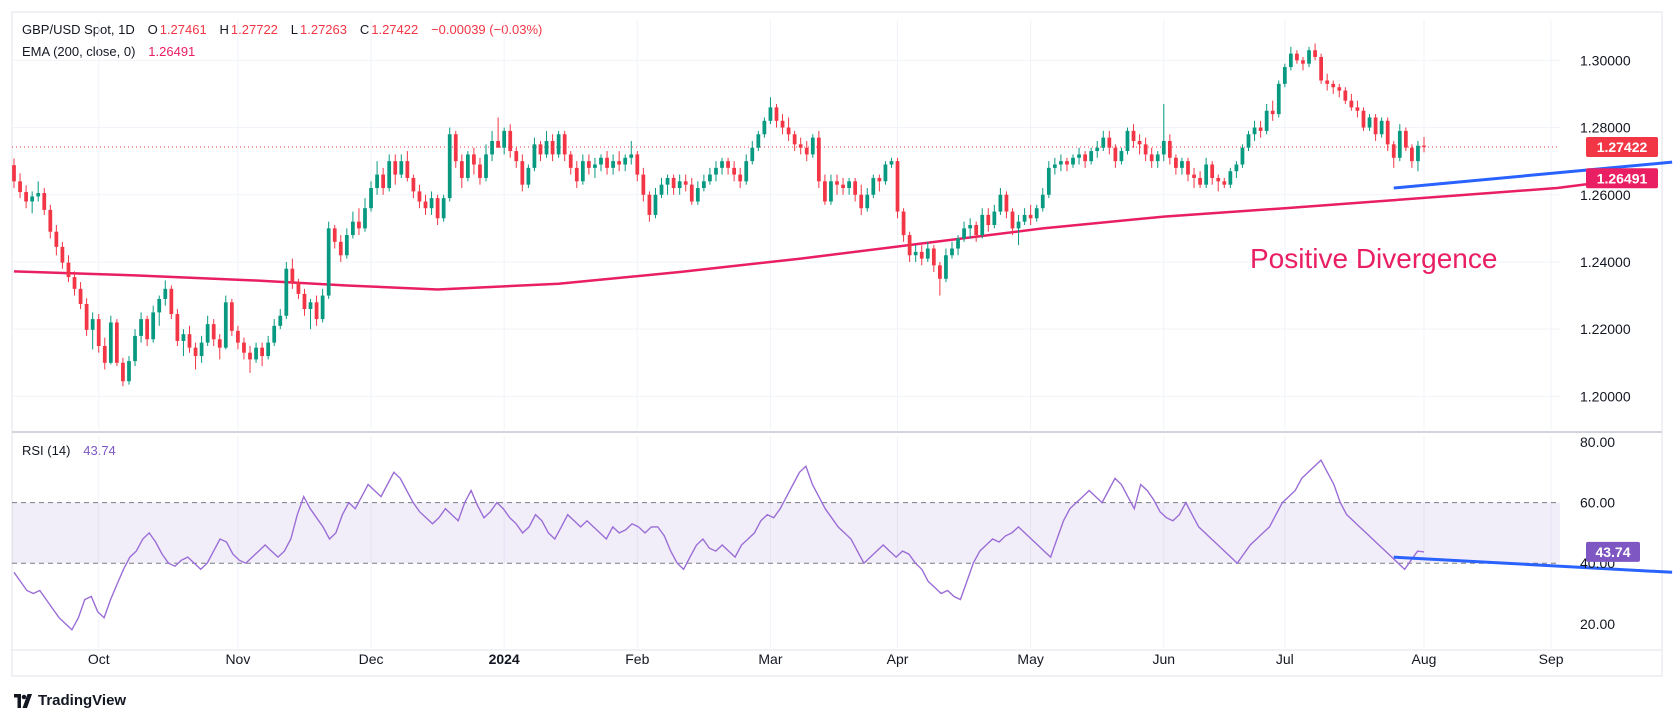 Image resolution: width=1675 pixels, height=718 pixels. Describe the element at coordinates (172, 51) in the screenshot. I see `ema-value: 1.26491` at that location.